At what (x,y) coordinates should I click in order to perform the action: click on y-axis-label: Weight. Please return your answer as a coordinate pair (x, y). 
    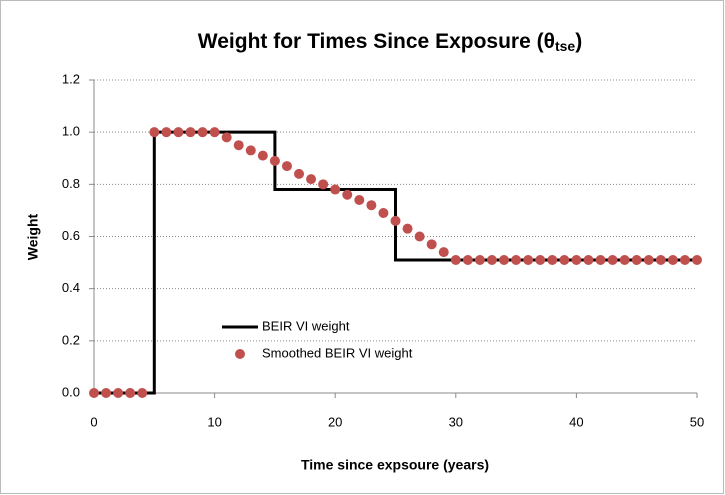
    Looking at the image, I should click on (33, 236).